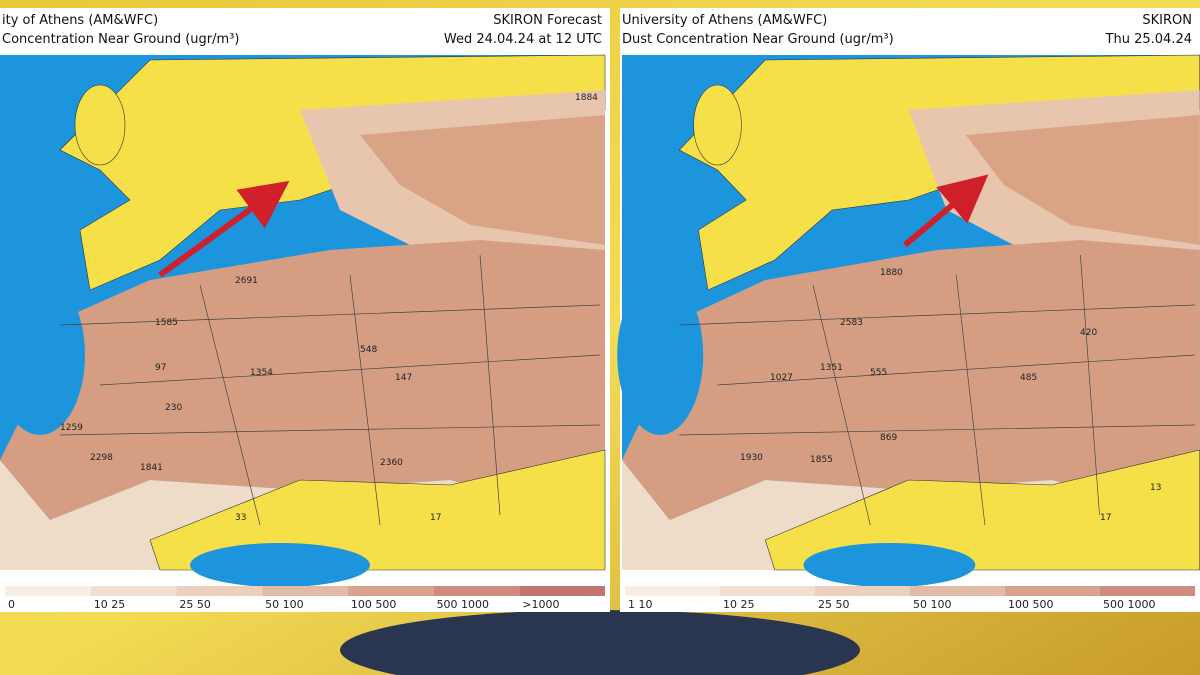 This screenshot has height=675, width=1200. I want to click on map-label: 485, so click(1028, 378).